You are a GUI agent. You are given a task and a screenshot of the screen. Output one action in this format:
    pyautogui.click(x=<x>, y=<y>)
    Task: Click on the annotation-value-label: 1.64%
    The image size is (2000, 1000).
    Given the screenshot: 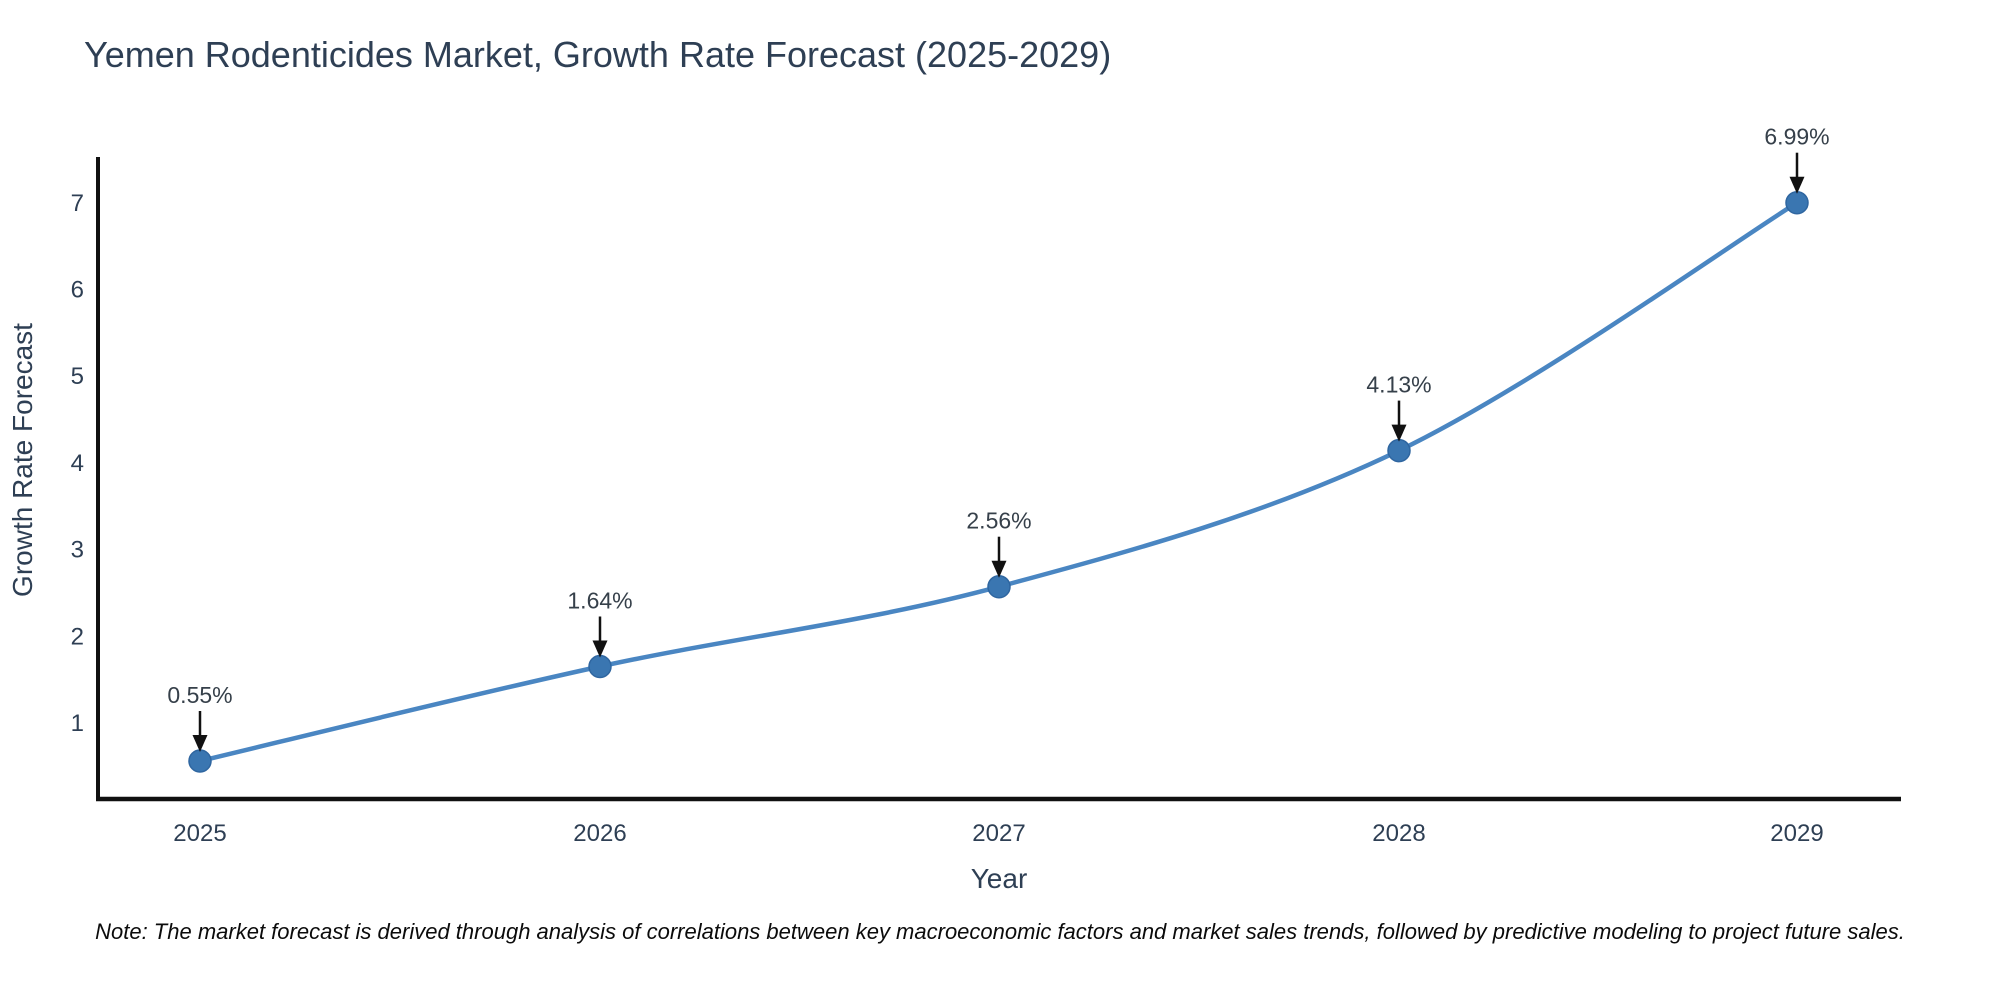 What is the action you would take?
    pyautogui.click(x=599, y=601)
    